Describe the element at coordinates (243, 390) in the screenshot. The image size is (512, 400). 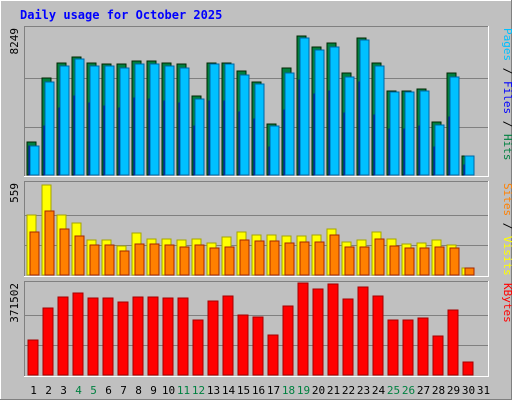
I see `x-tick-label-15: 15` at that location.